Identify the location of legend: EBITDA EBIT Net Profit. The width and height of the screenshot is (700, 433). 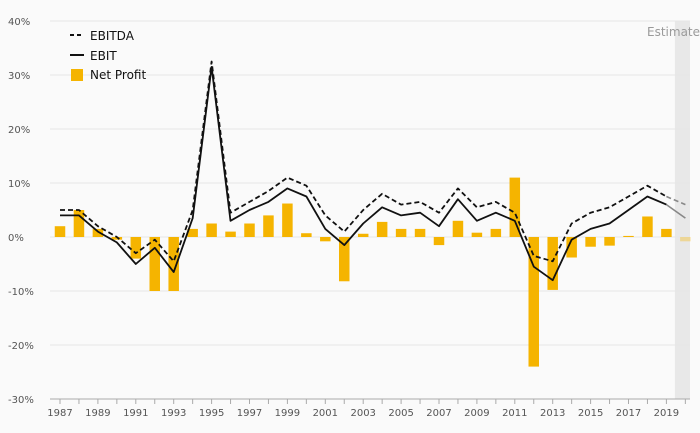
(108, 55).